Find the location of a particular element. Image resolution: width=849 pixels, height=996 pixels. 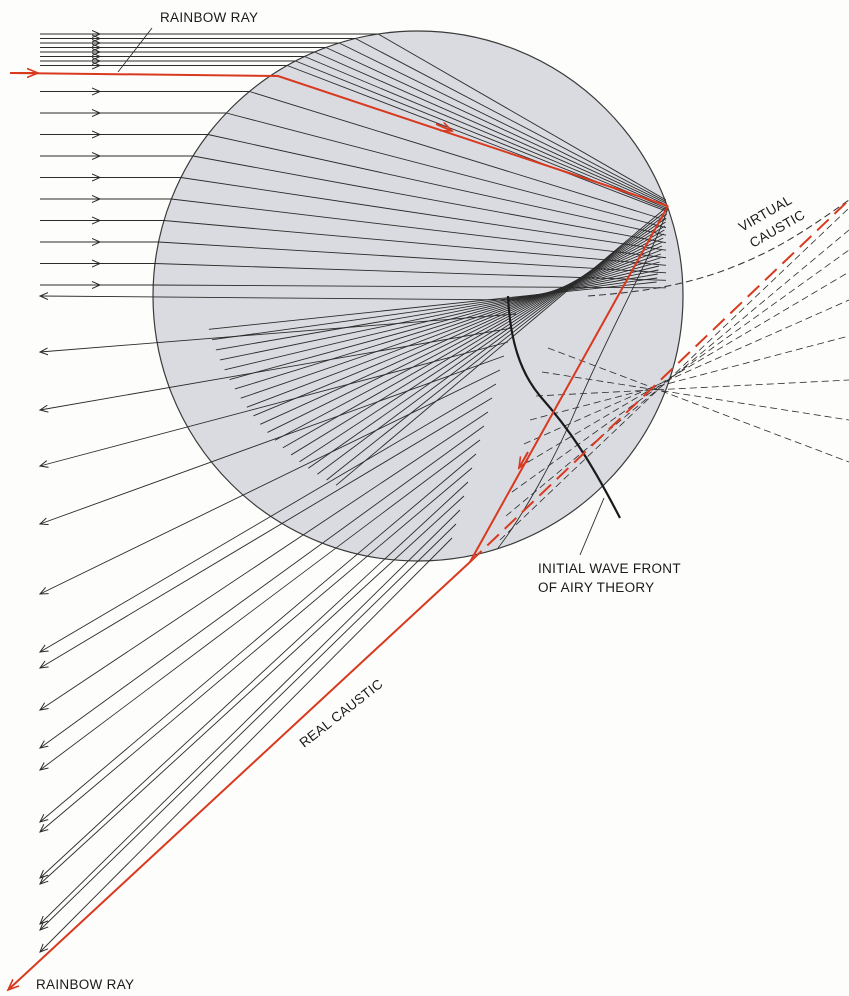

rainbow-ray-top-leader is located at coordinates (135, 50).